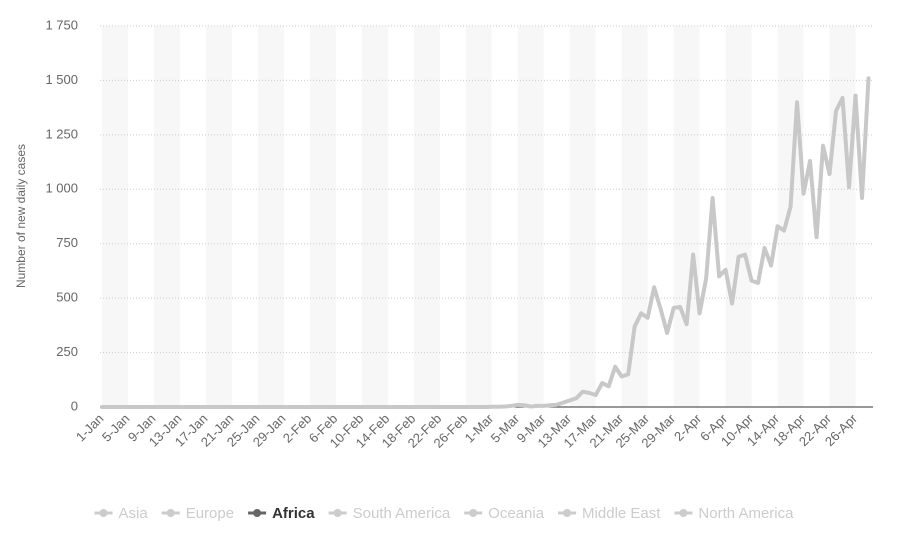  What do you see at coordinates (67, 351) in the screenshot?
I see `y-tick-label: 250` at bounding box center [67, 351].